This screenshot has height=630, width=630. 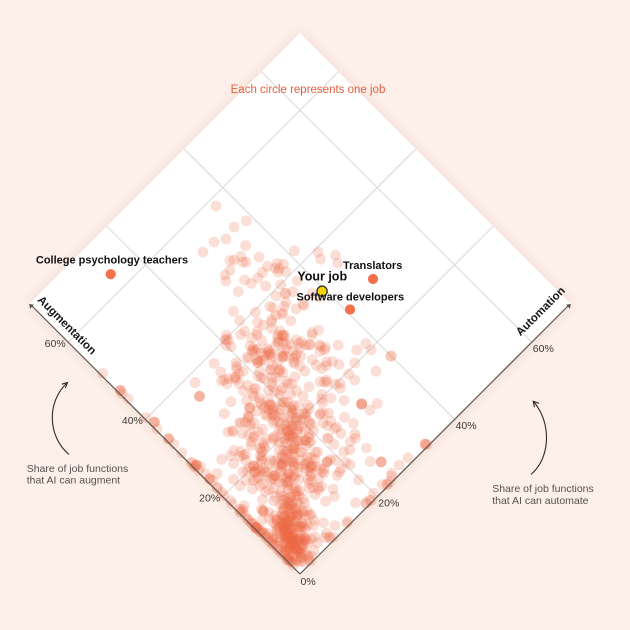 What do you see at coordinates (73, 481) in the screenshot?
I see `svg-text: that AI can augment` at bounding box center [73, 481].